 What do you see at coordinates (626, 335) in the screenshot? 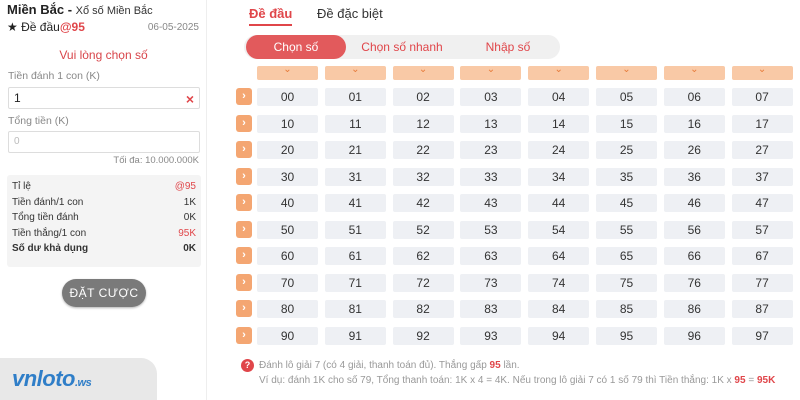
I see `number-cell: 95` at bounding box center [626, 335].